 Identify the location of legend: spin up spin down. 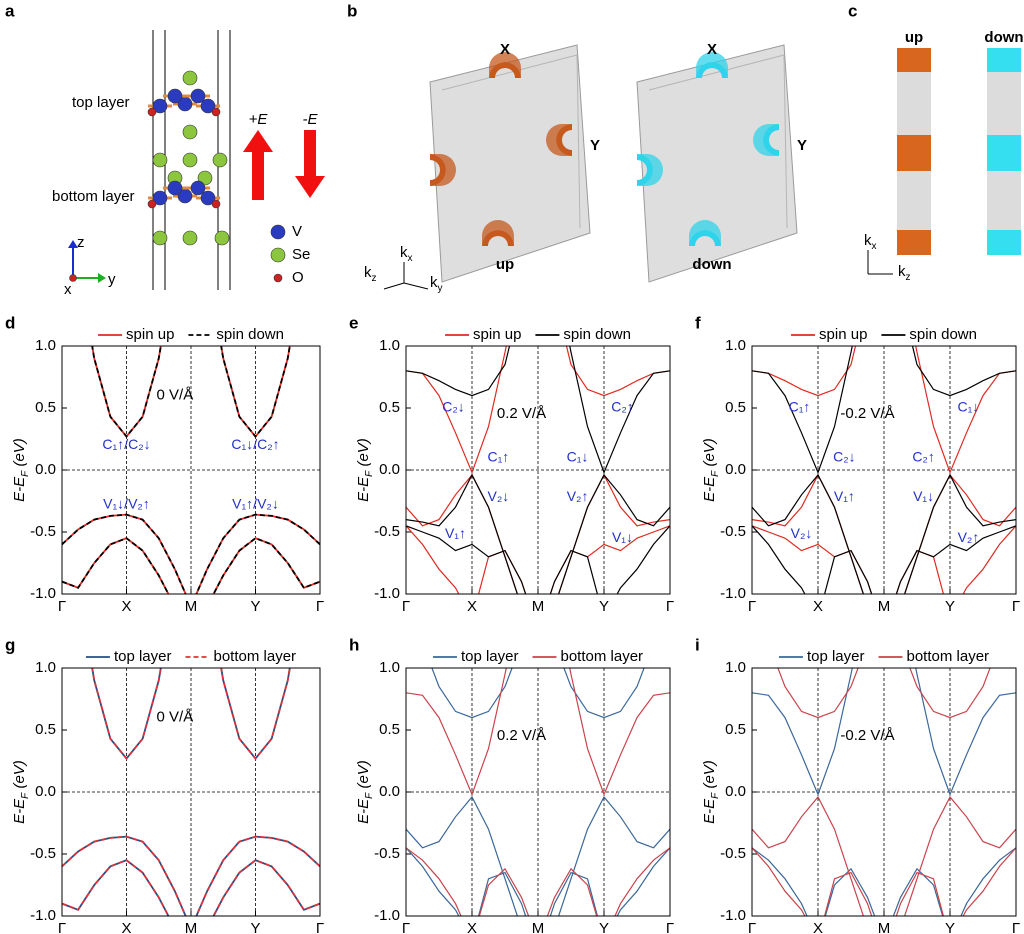
(538, 334).